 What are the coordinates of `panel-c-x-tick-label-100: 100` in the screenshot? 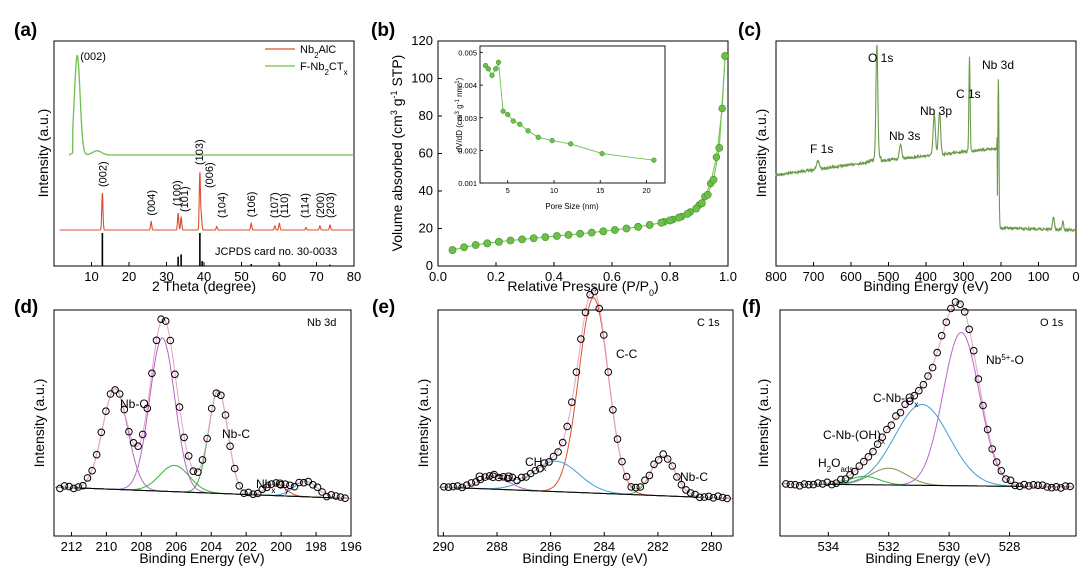 It's located at (1039, 276).